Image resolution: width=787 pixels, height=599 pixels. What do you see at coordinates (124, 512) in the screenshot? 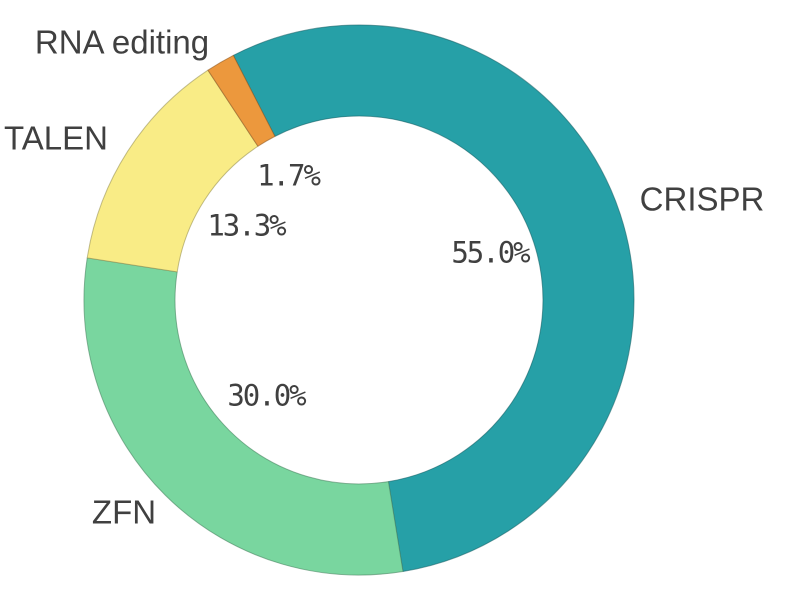
I see `category-label-zfn: ZFN` at bounding box center [124, 512].